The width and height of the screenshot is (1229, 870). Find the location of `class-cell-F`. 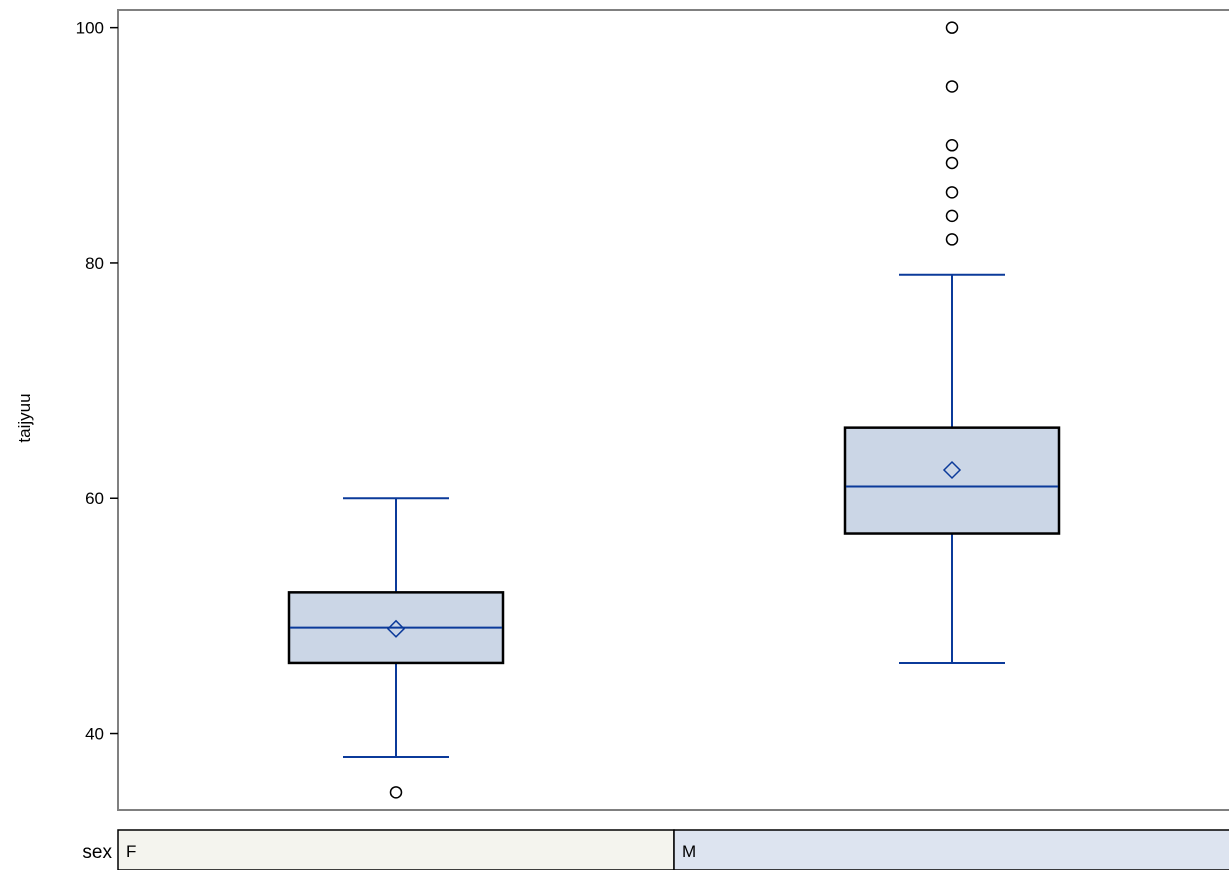

class-cell-F is located at coordinates (396, 849).